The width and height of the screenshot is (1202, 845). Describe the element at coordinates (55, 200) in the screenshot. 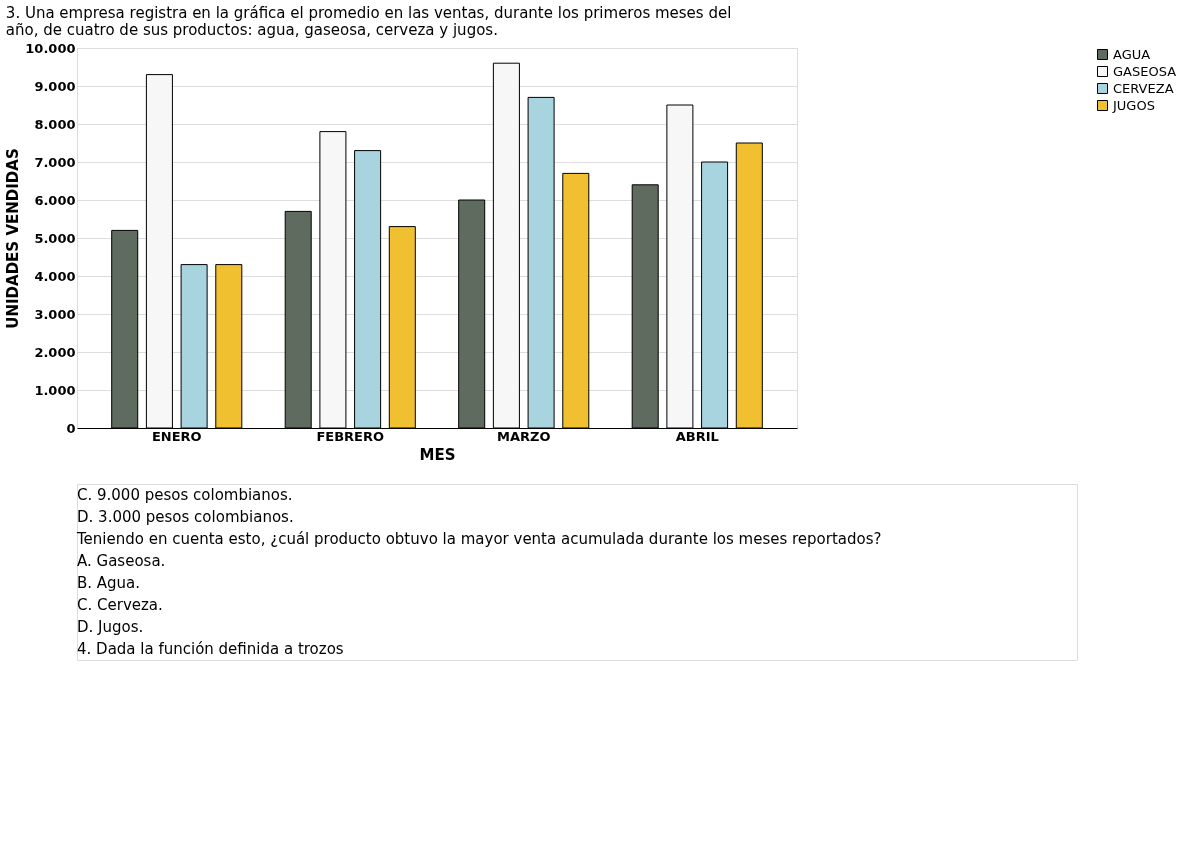

I see `y-tick-label: 6.000` at that location.